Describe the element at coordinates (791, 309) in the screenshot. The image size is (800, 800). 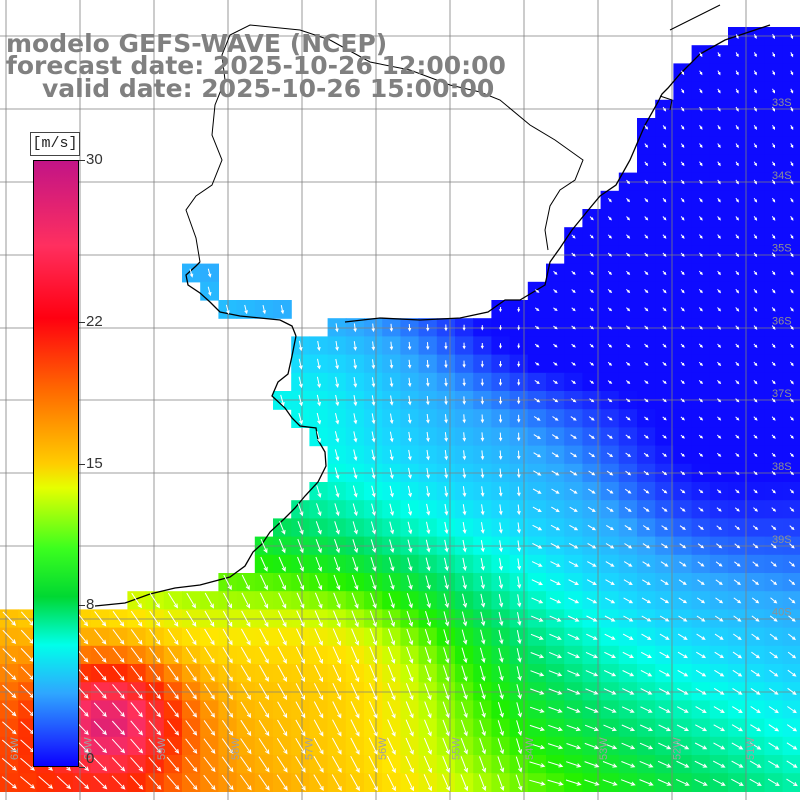
I see `wind-cell` at that location.